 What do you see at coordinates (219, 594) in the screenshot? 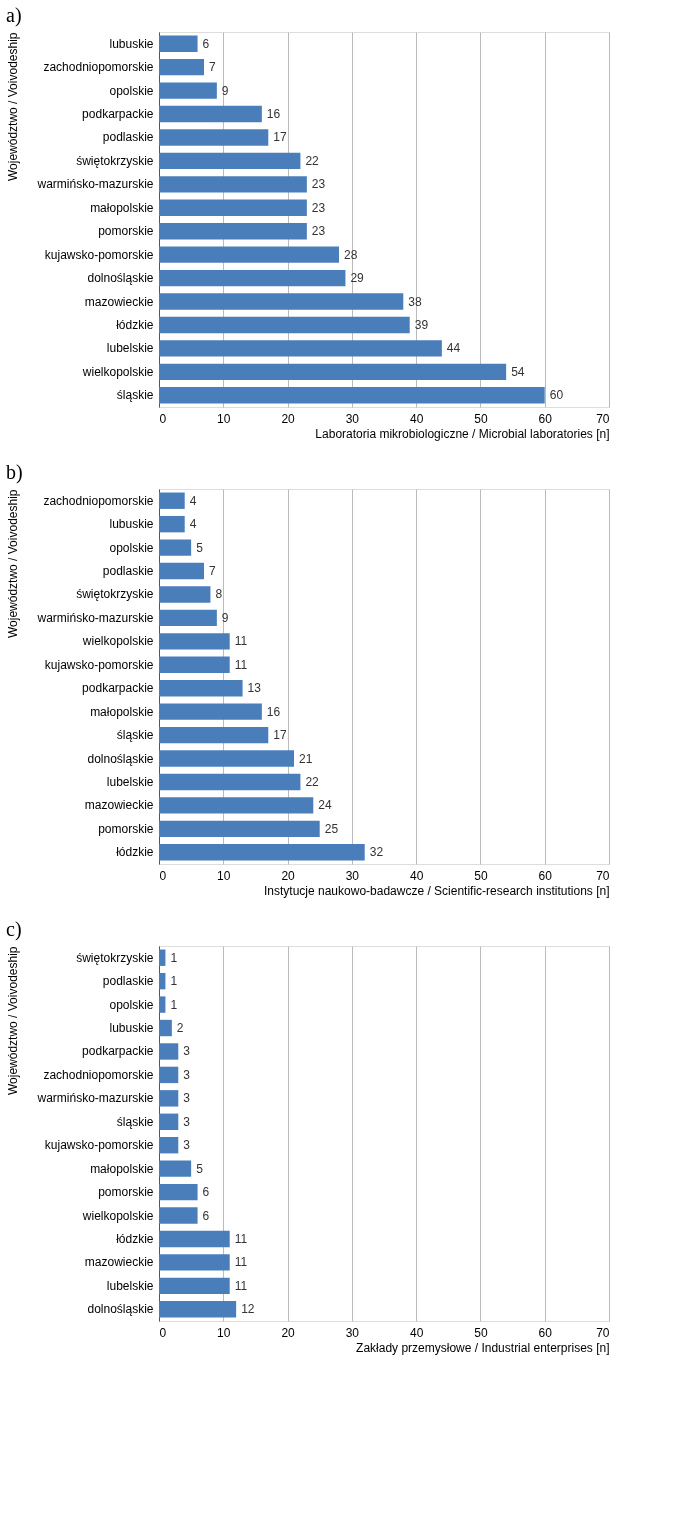
I see `data-label: 8` at bounding box center [219, 594].